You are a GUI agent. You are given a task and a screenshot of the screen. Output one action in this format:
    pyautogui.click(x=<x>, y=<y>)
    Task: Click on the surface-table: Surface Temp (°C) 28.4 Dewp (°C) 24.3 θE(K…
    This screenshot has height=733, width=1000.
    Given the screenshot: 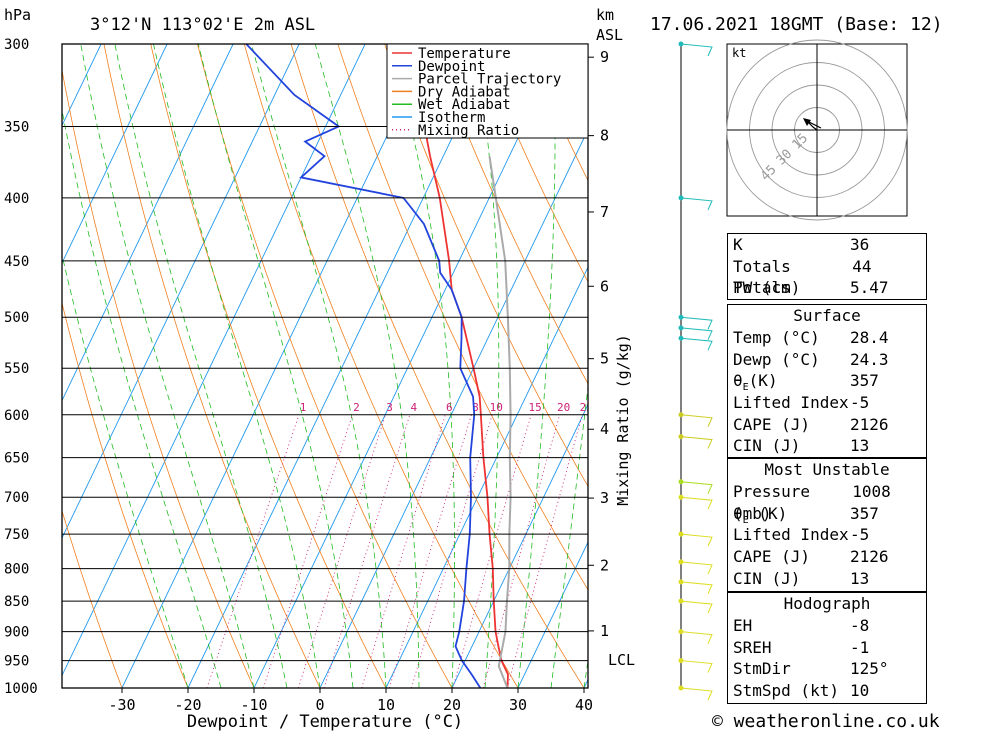 What is the action you would take?
    pyautogui.click(x=827, y=381)
    